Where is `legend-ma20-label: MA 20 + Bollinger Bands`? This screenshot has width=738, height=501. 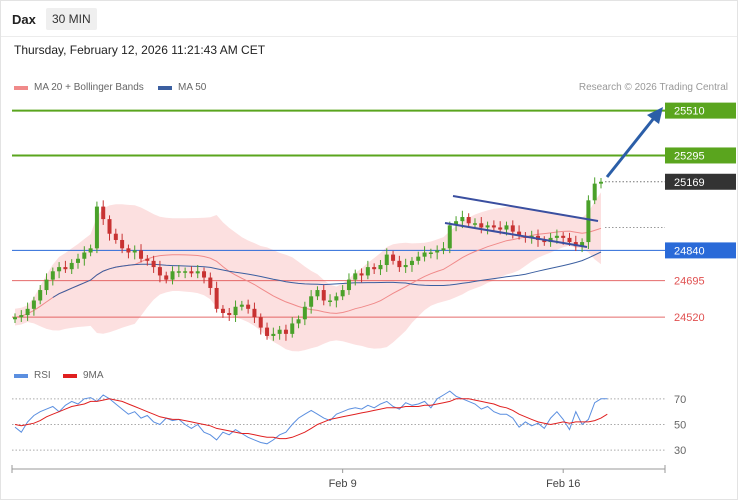
legend-ma20-label: MA 20 + Bollinger Bands is located at coordinates (89, 87).